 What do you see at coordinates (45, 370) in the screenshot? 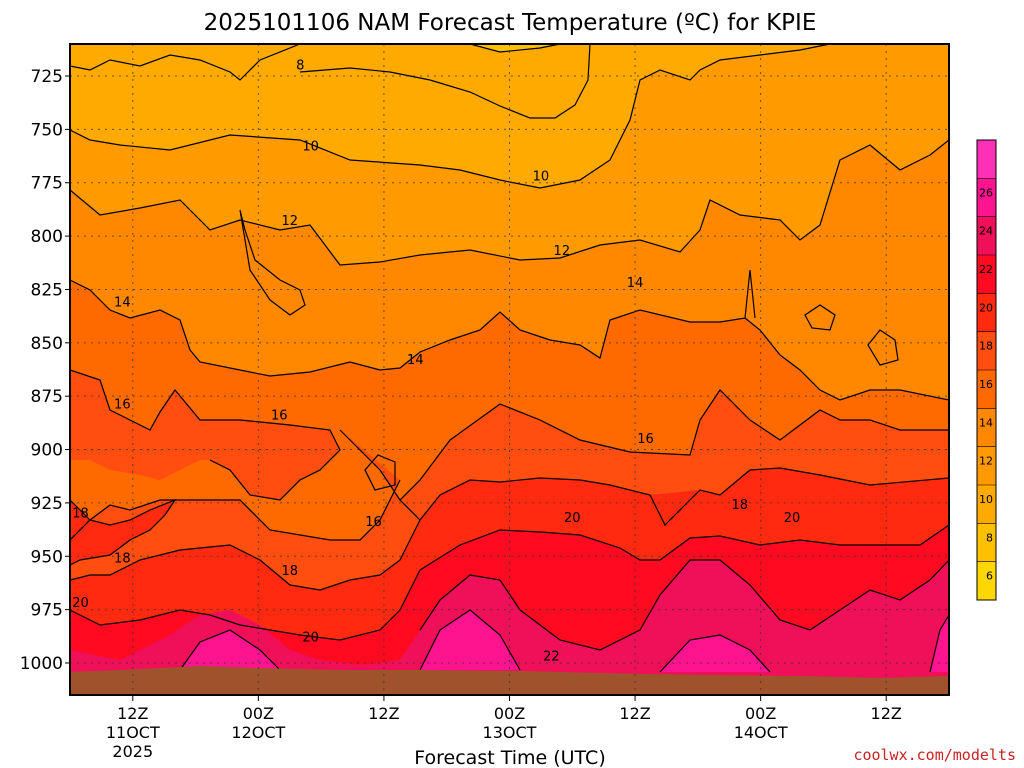
I see `y-axis: 725 750 775 800 825 850 875 900 925 950 975 1000` at bounding box center [45, 370].